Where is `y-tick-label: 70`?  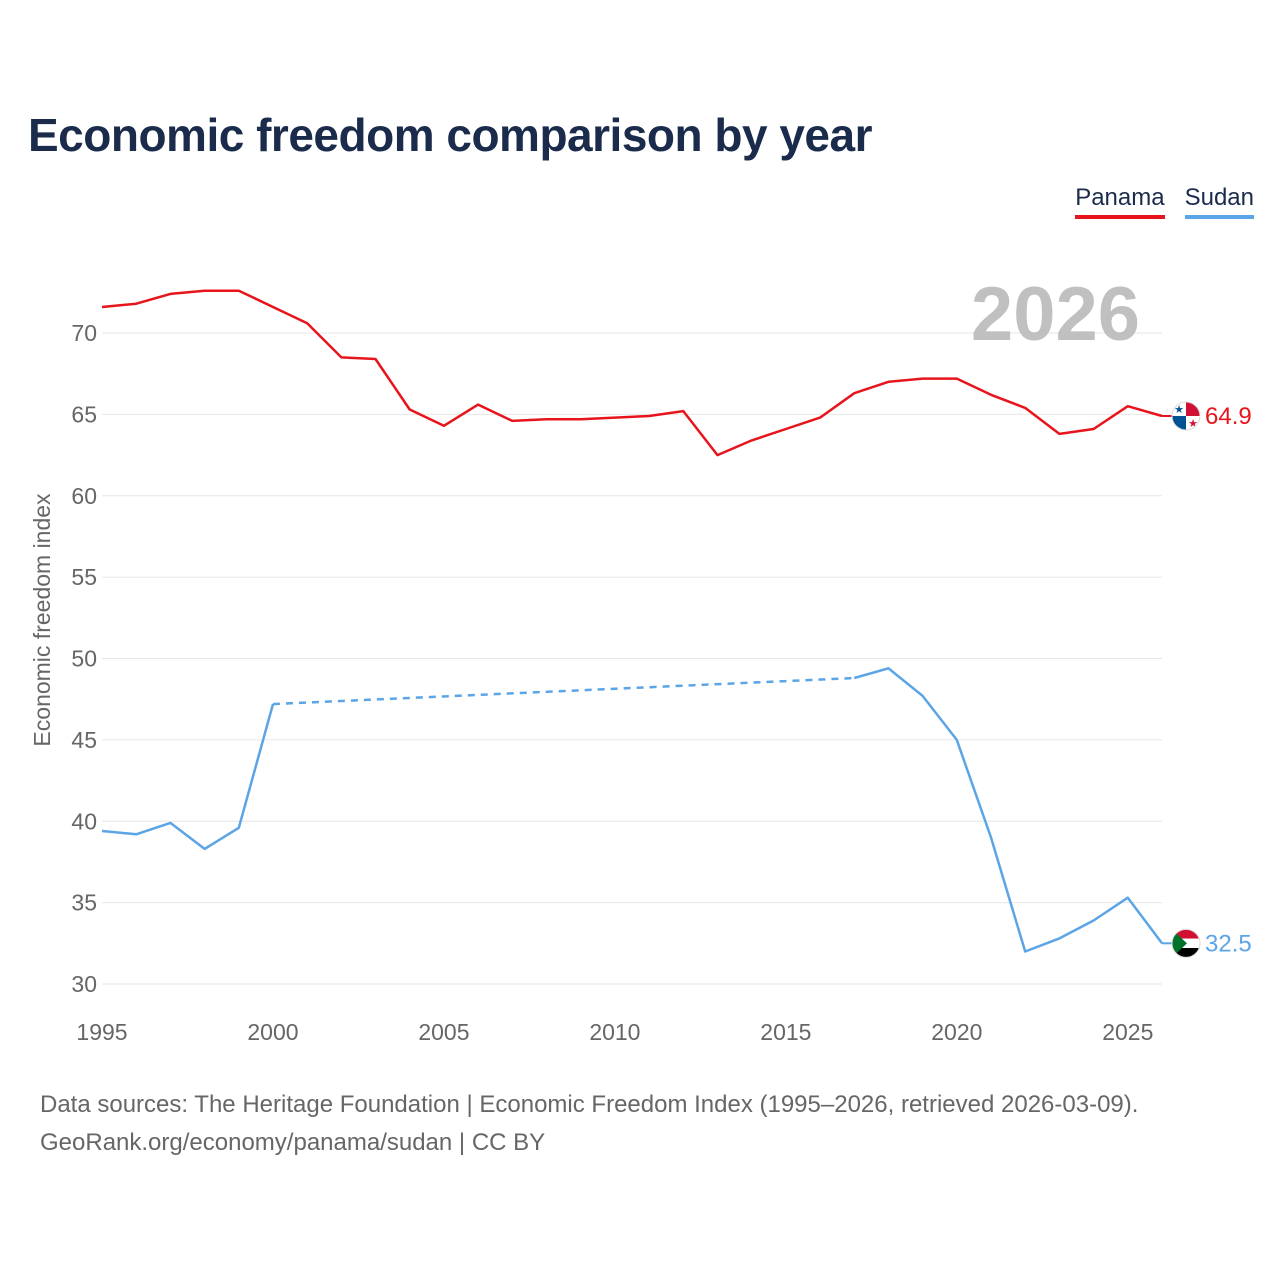
y-tick-label: 70 is located at coordinates (84, 333).